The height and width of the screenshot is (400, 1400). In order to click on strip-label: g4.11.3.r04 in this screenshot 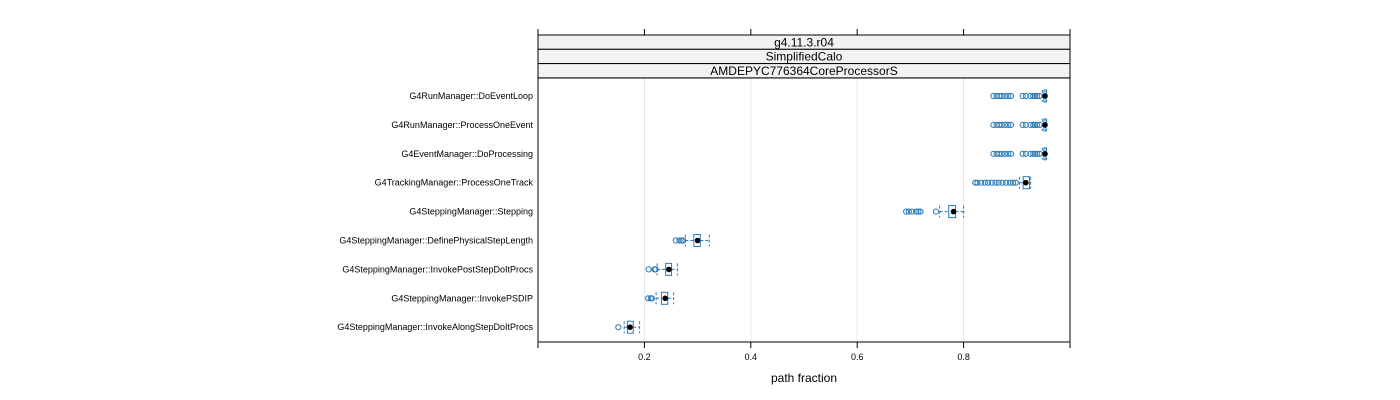, I will do `click(804, 42)`.